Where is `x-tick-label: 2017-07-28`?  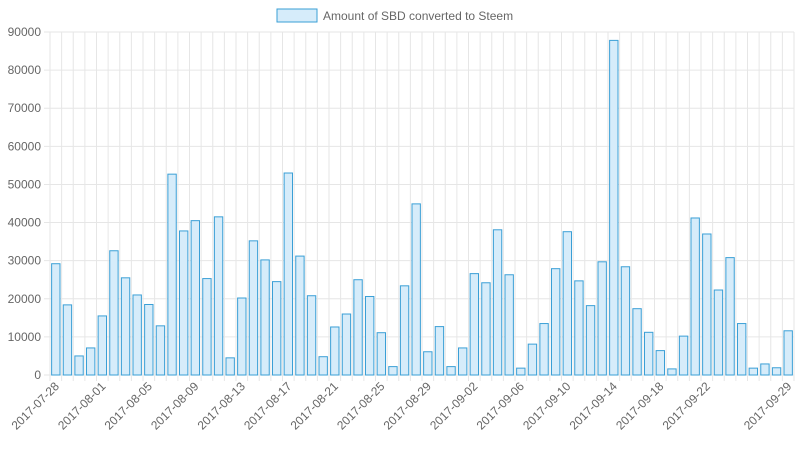
x-tick-label: 2017-07-28 is located at coordinates (36, 406).